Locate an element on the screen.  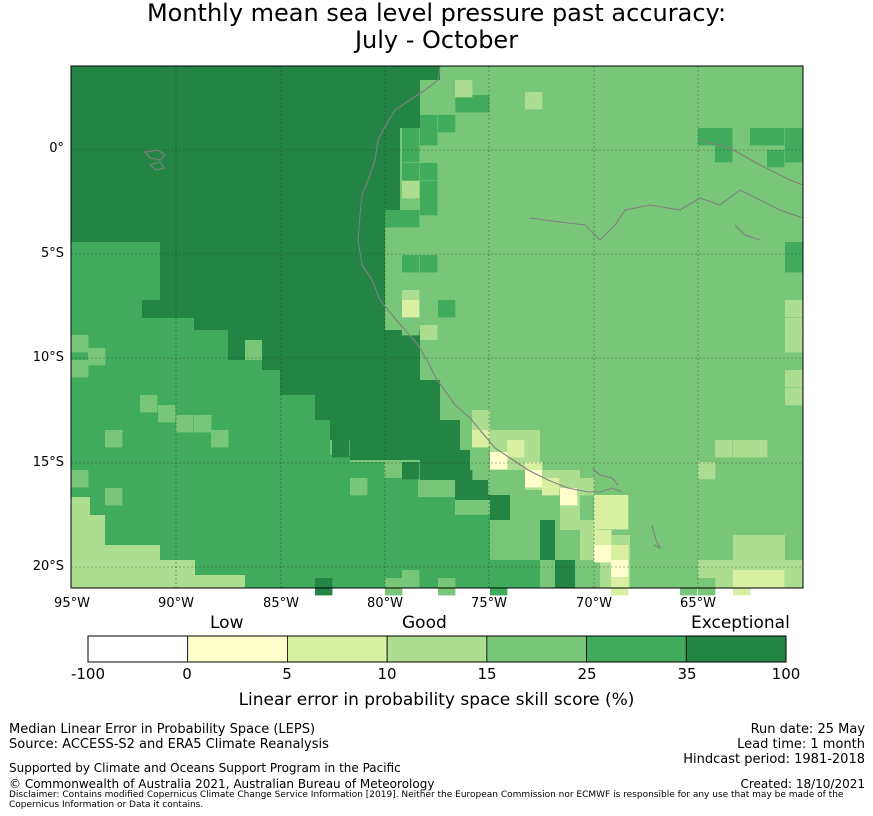
footer-hindcast-period: Hindcast period: 1981-2018 is located at coordinates (774, 759).